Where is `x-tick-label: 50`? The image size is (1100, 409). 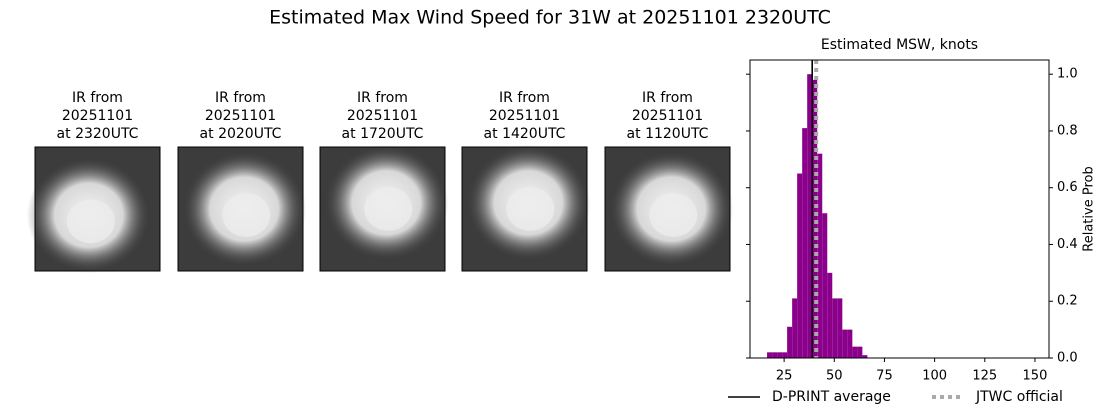 x-tick-label: 50 is located at coordinates (834, 376).